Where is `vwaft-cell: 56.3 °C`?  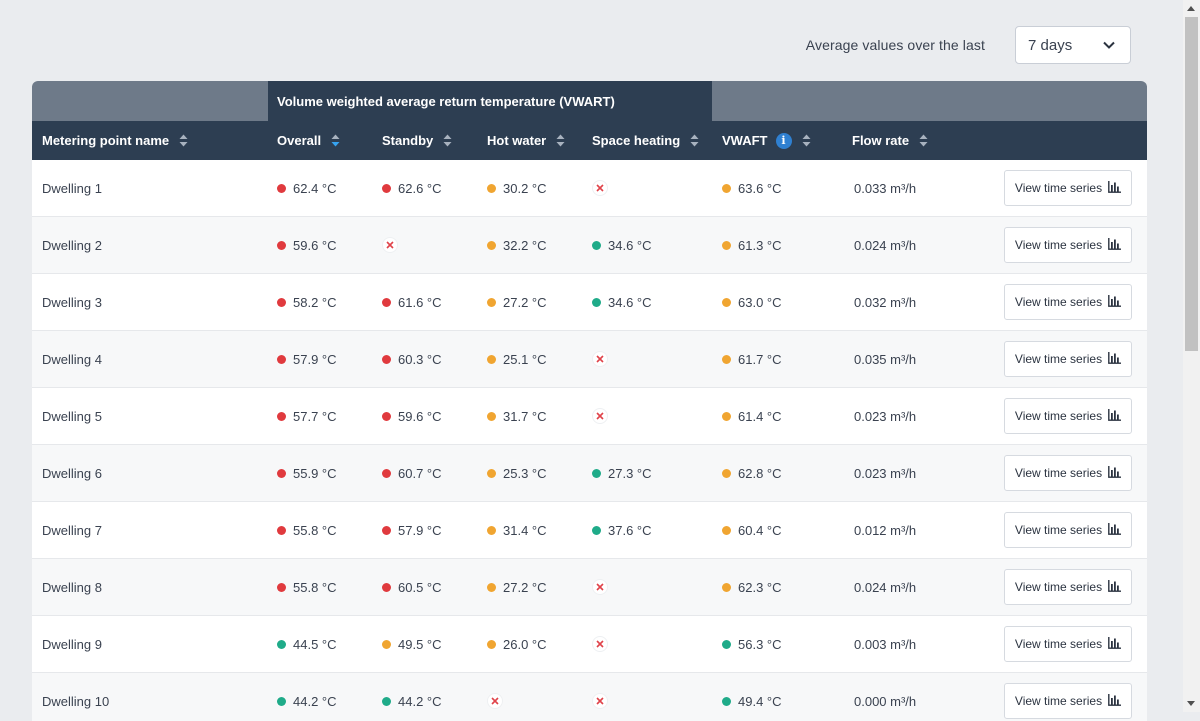
vwaft-cell: 56.3 °C is located at coordinates (752, 644).